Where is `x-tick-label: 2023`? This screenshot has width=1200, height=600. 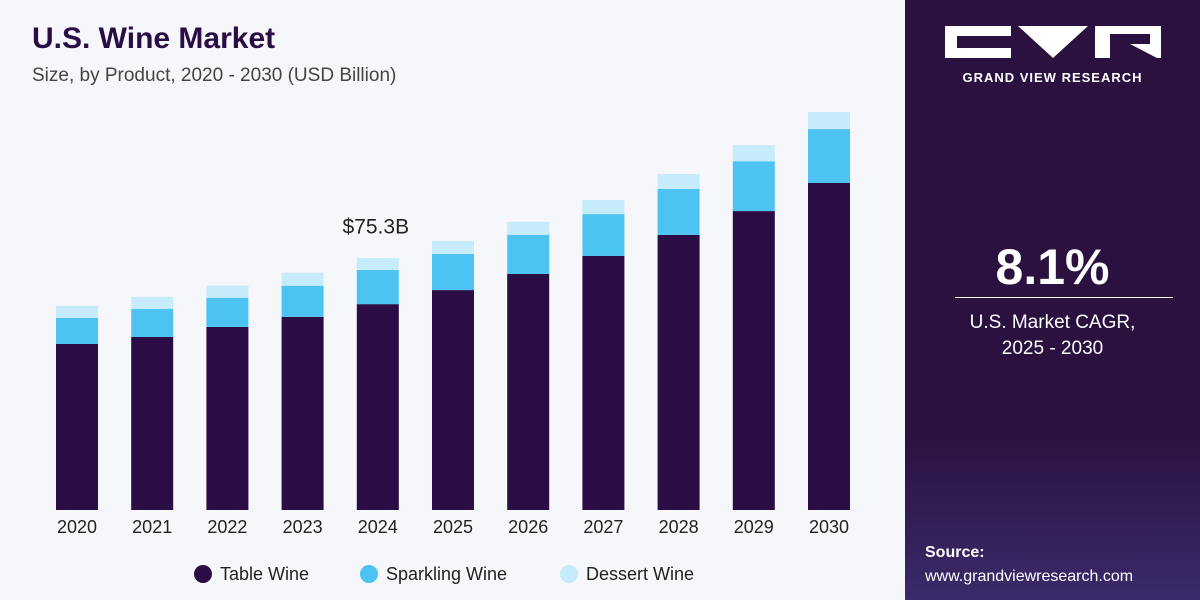 x-tick-label: 2023 is located at coordinates (303, 527).